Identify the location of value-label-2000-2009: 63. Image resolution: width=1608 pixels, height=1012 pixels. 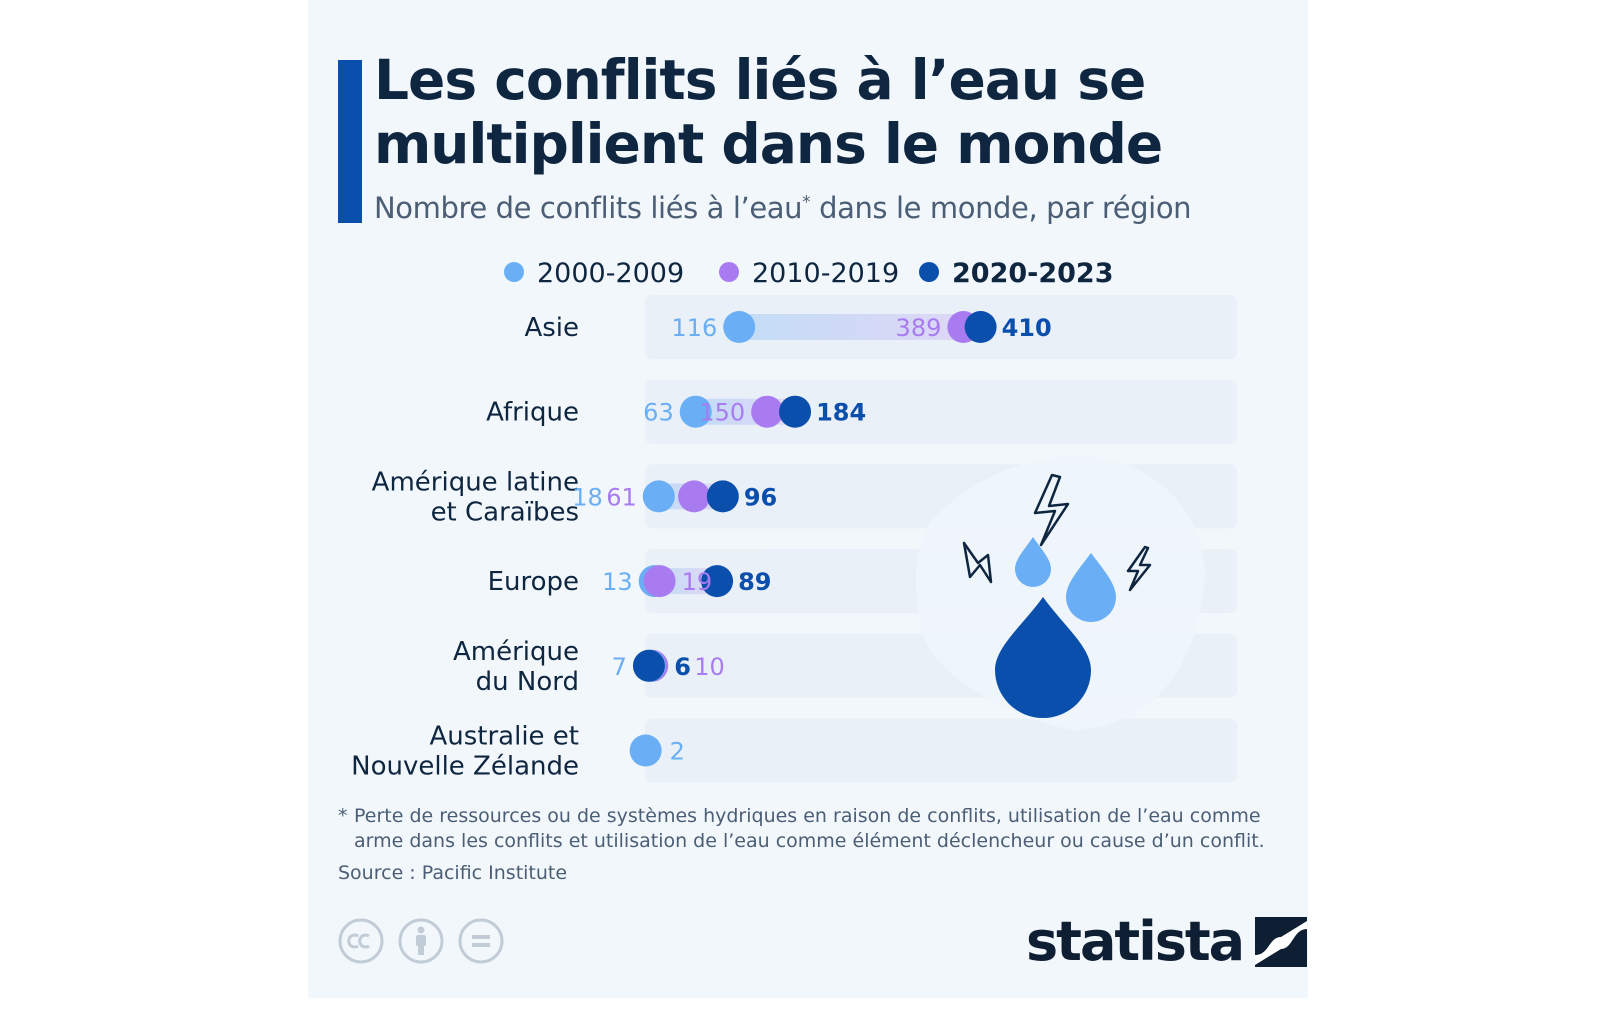
(658, 413).